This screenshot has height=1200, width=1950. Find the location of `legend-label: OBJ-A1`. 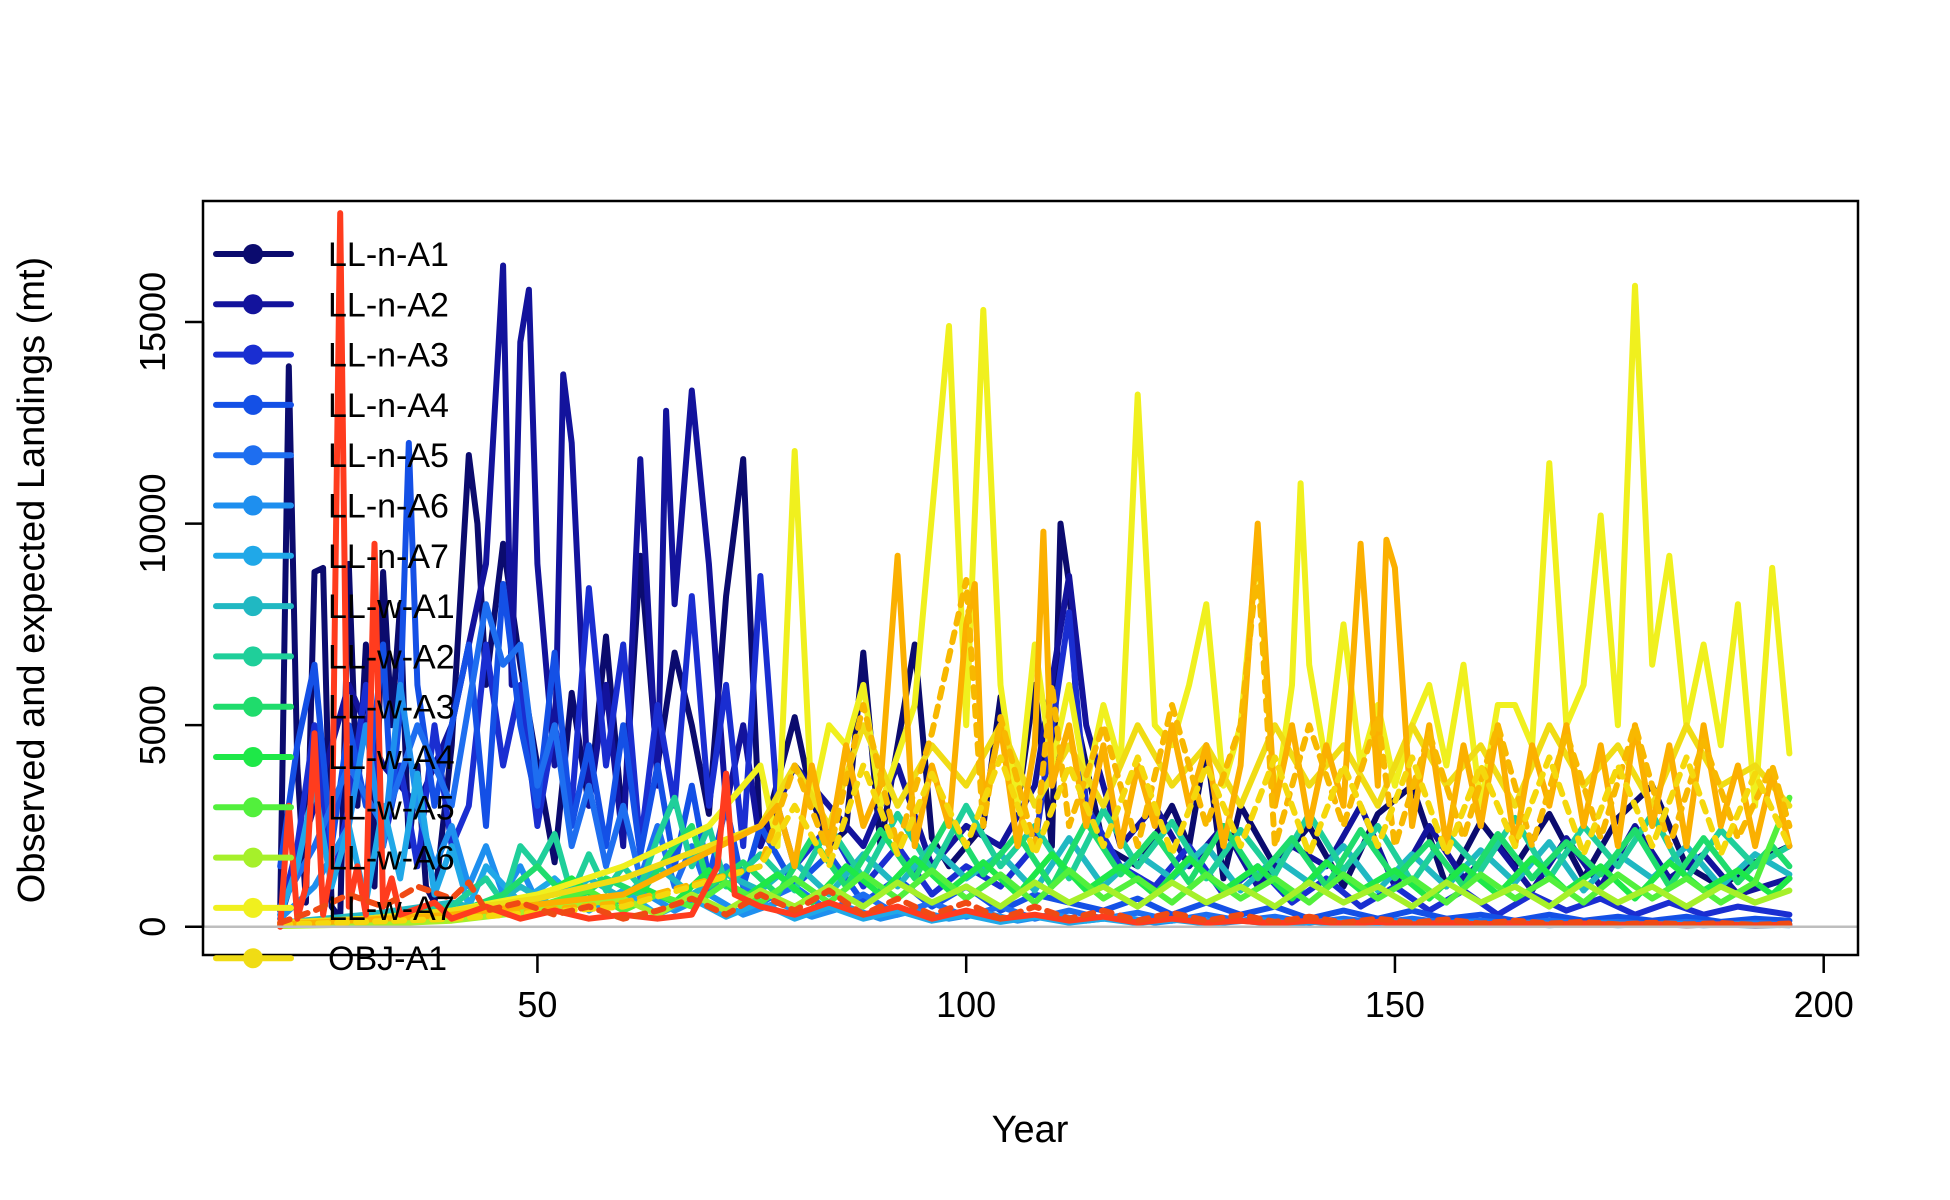

legend-label: OBJ-A1 is located at coordinates (387, 959).